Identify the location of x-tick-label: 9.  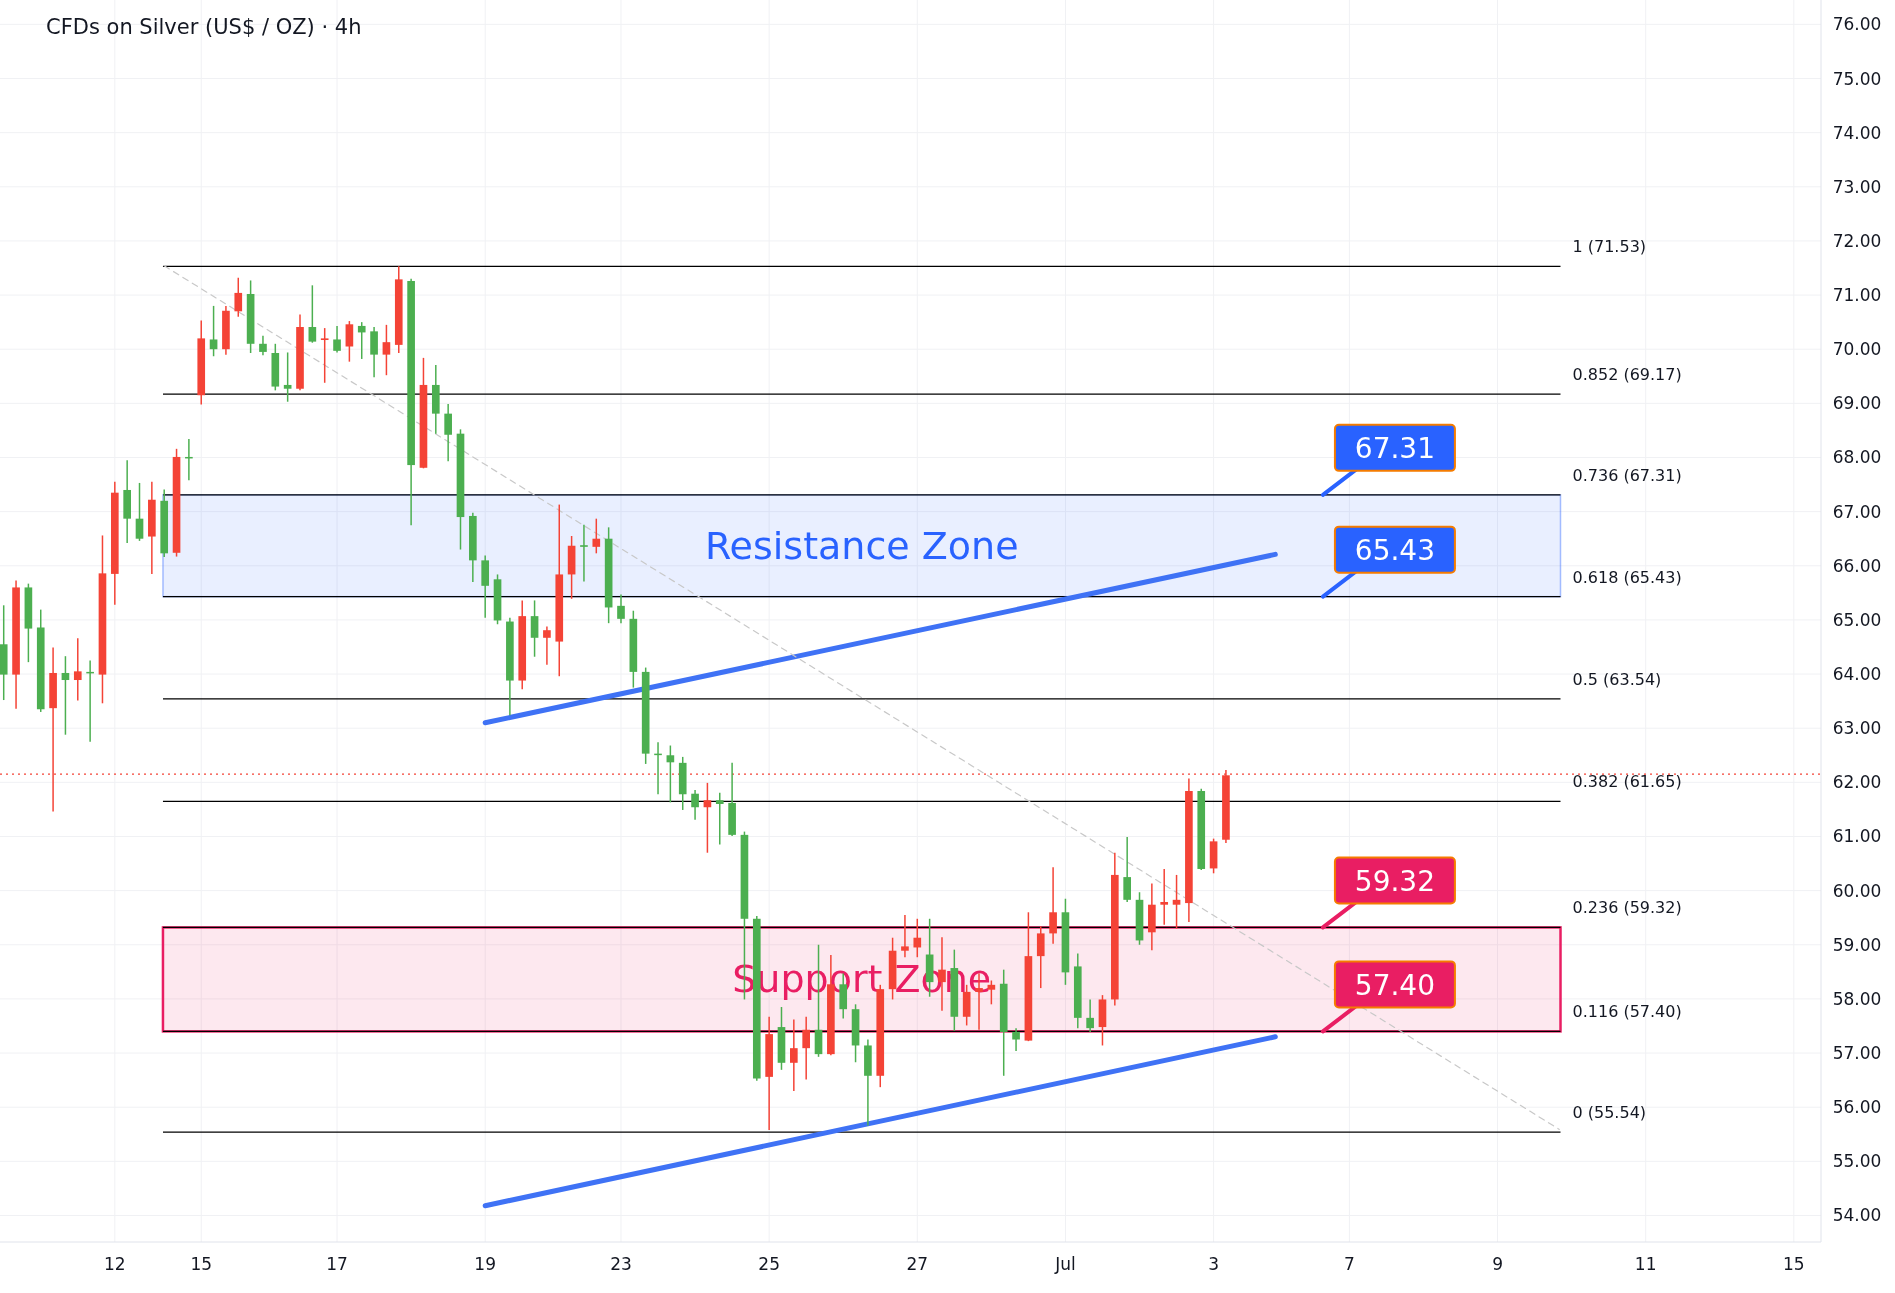
(1497, 1264).